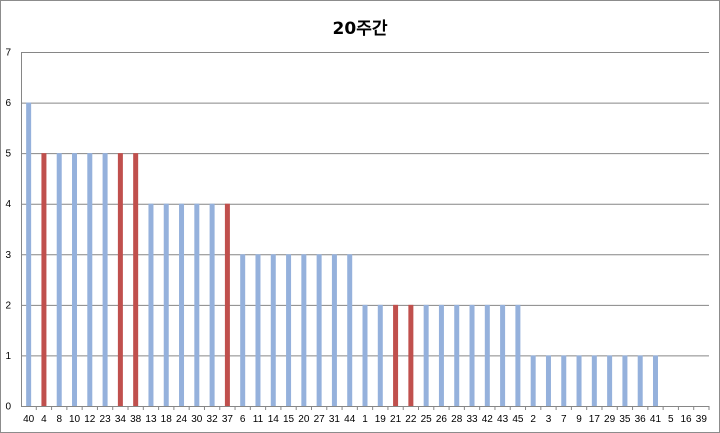 The image size is (720, 433). What do you see at coordinates (579, 419) in the screenshot?
I see `x-tick-label: 9` at bounding box center [579, 419].